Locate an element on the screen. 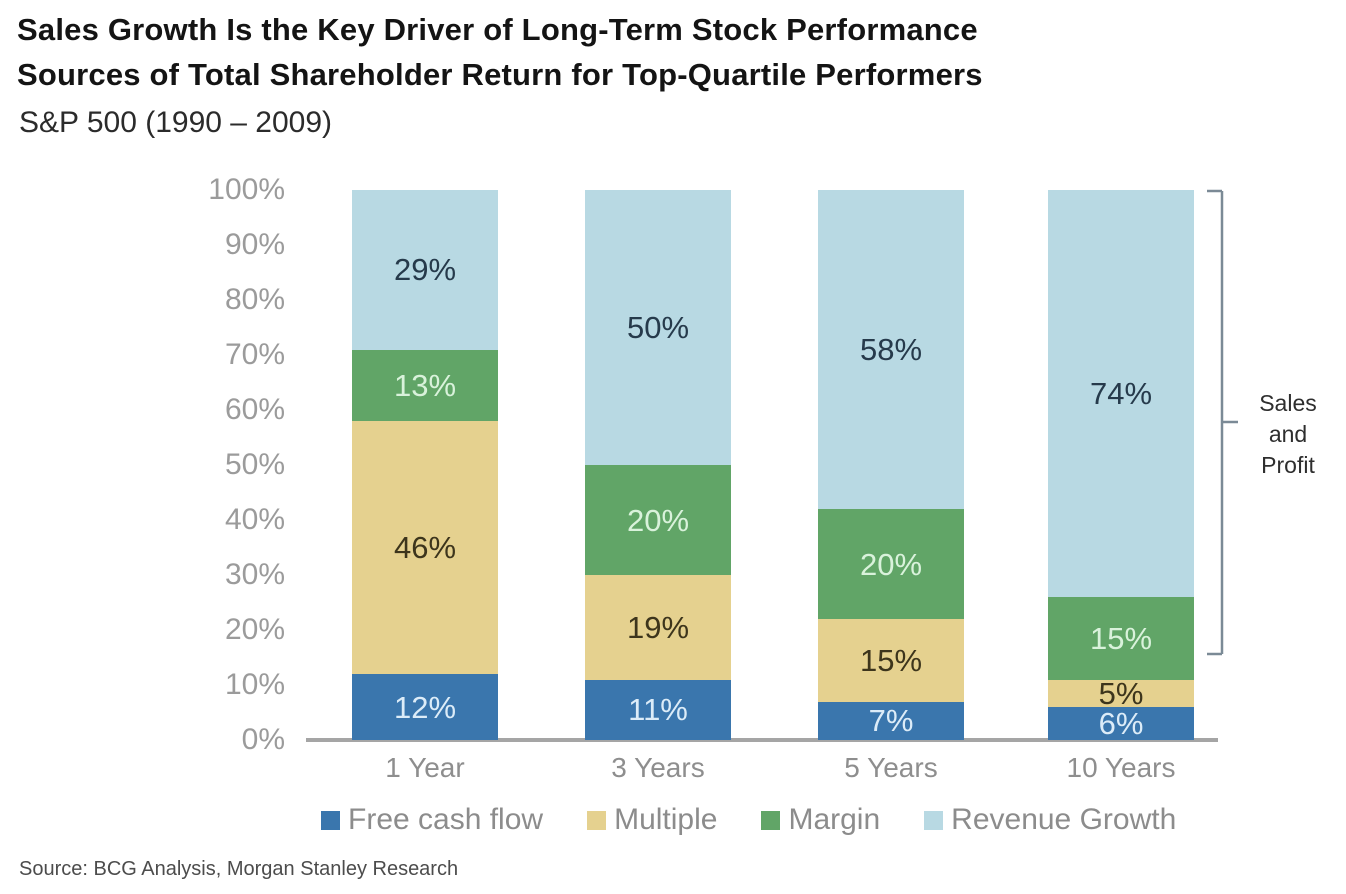  sales-profit-label-line: Profit is located at coordinates (1288, 465).